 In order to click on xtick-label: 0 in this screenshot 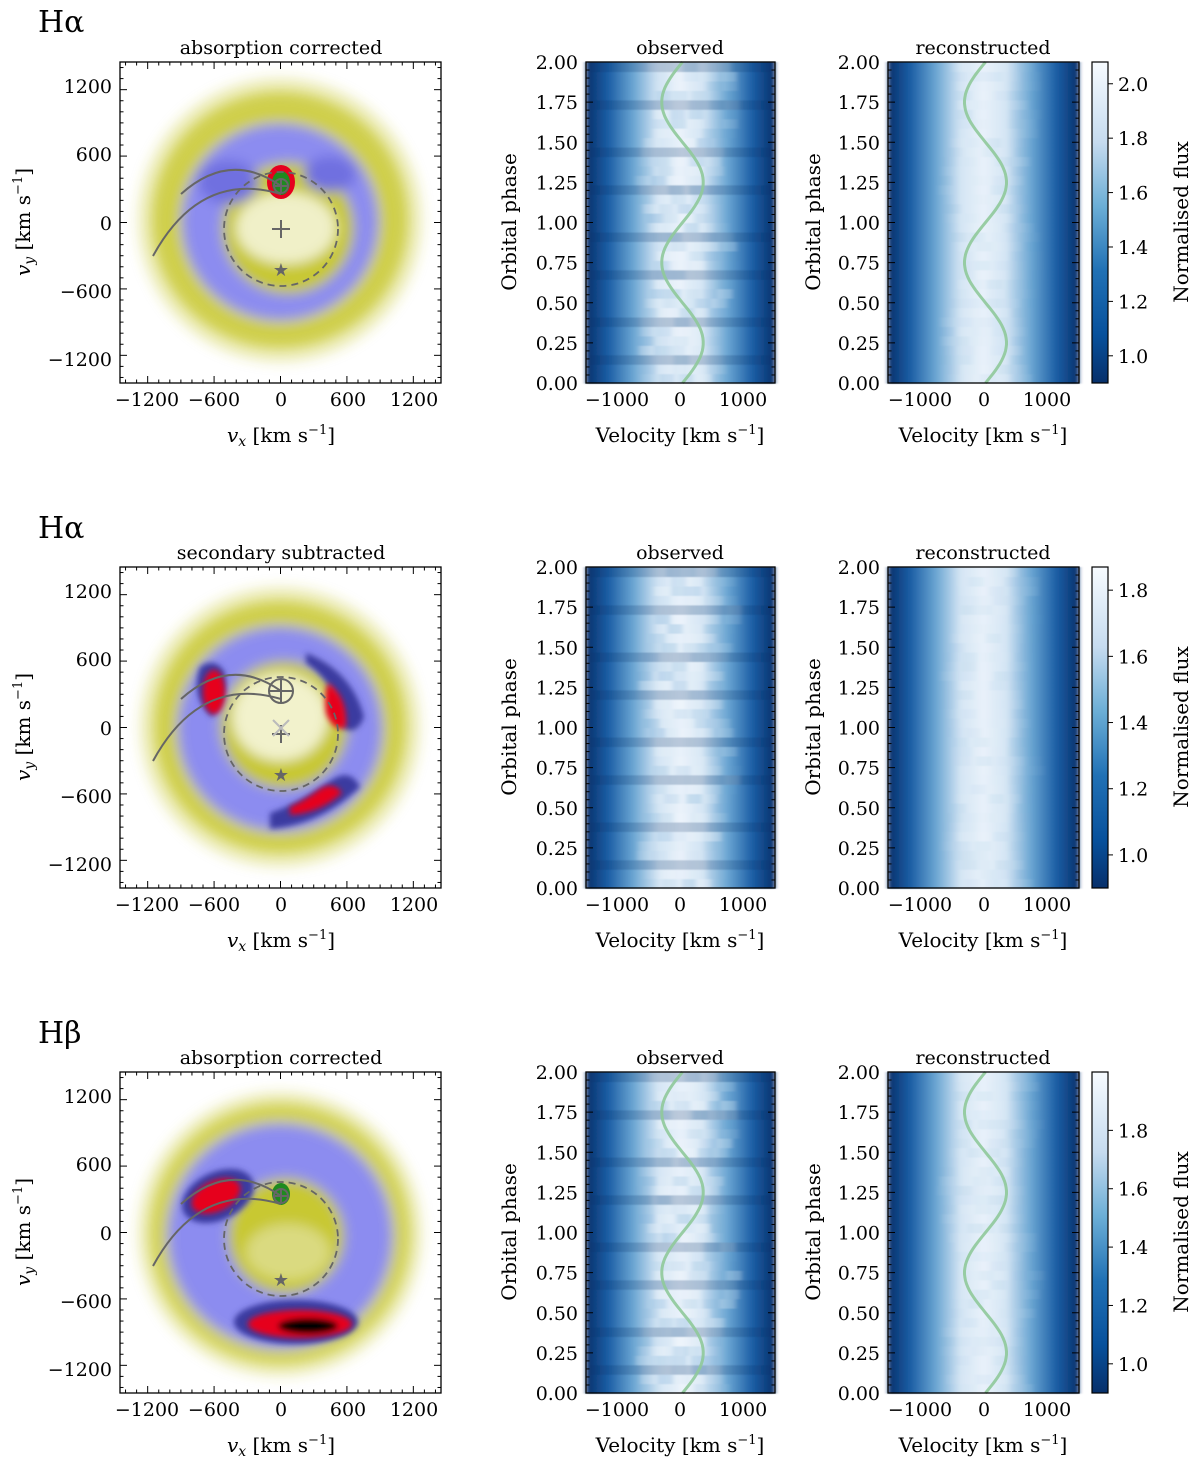, I will do `click(281, 1410)`.